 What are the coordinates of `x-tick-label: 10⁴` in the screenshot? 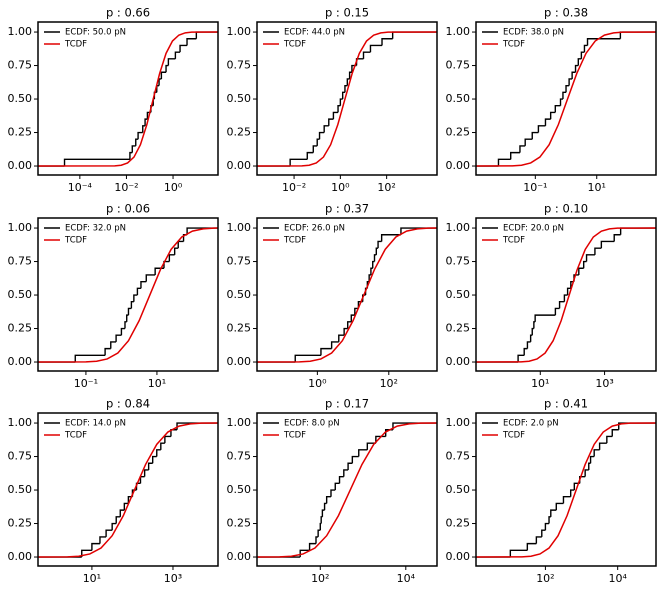 It's located at (406, 578).